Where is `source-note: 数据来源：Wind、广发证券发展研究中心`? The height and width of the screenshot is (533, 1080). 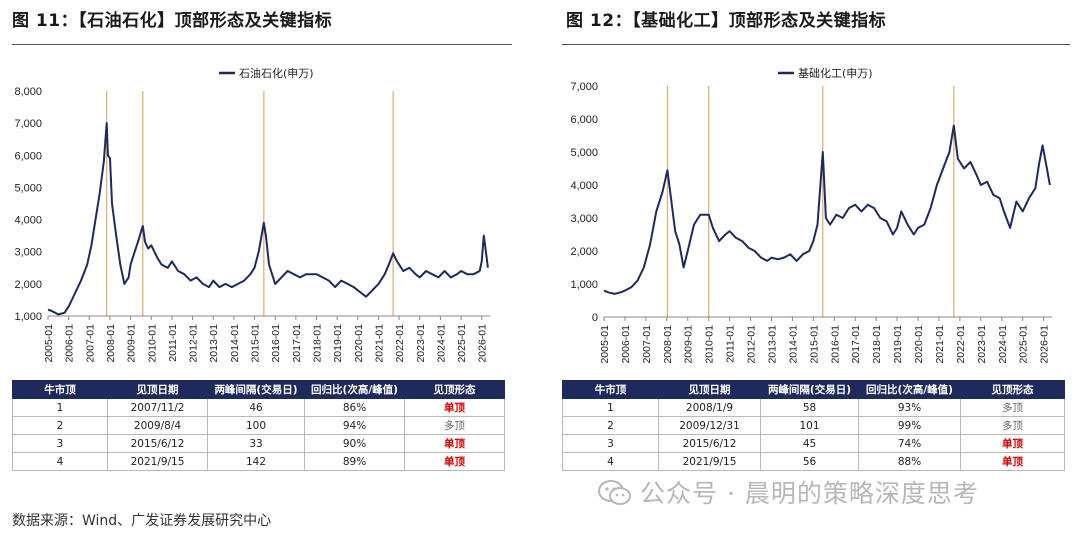
source-note: 数据来源：Wind、广发证券发展研究中心 is located at coordinates (142, 521).